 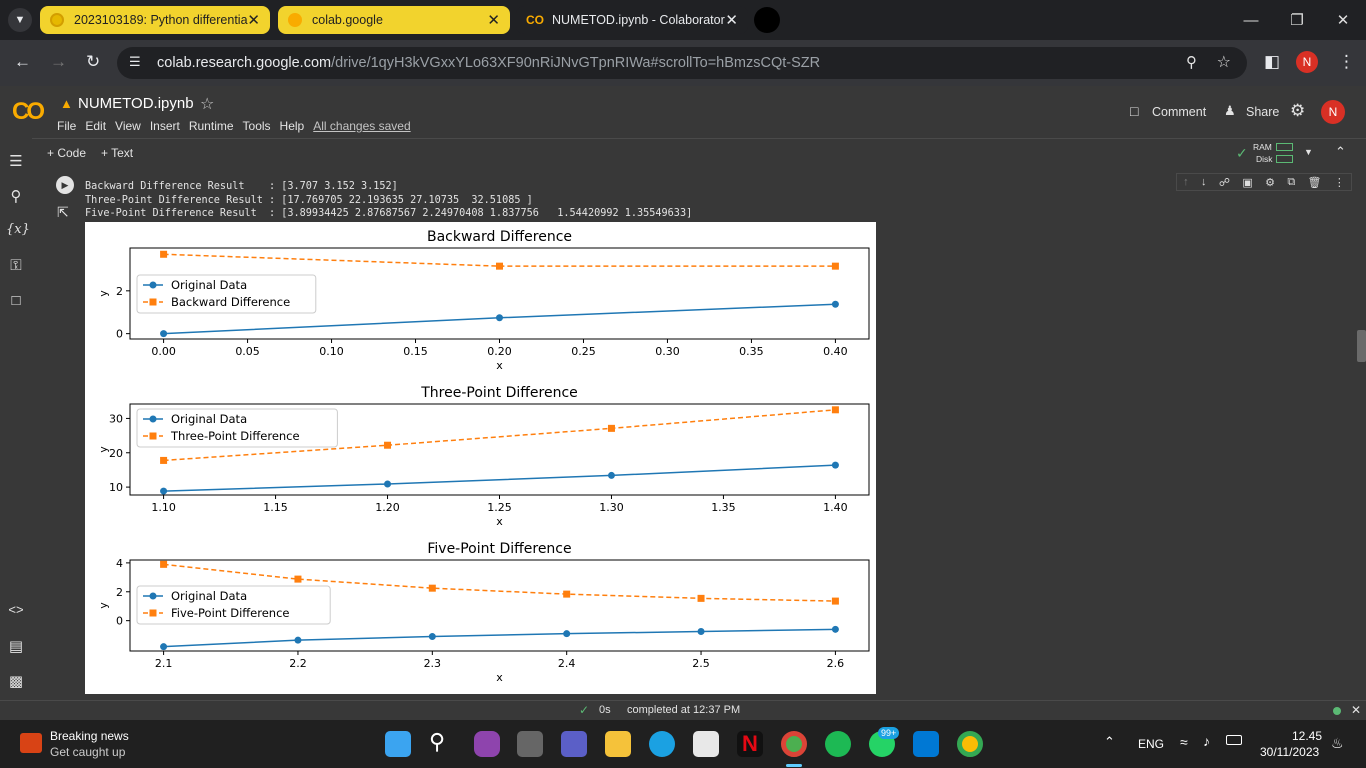 What do you see at coordinates (103, 449) in the screenshot?
I see `y-axis-label: y` at bounding box center [103, 449].